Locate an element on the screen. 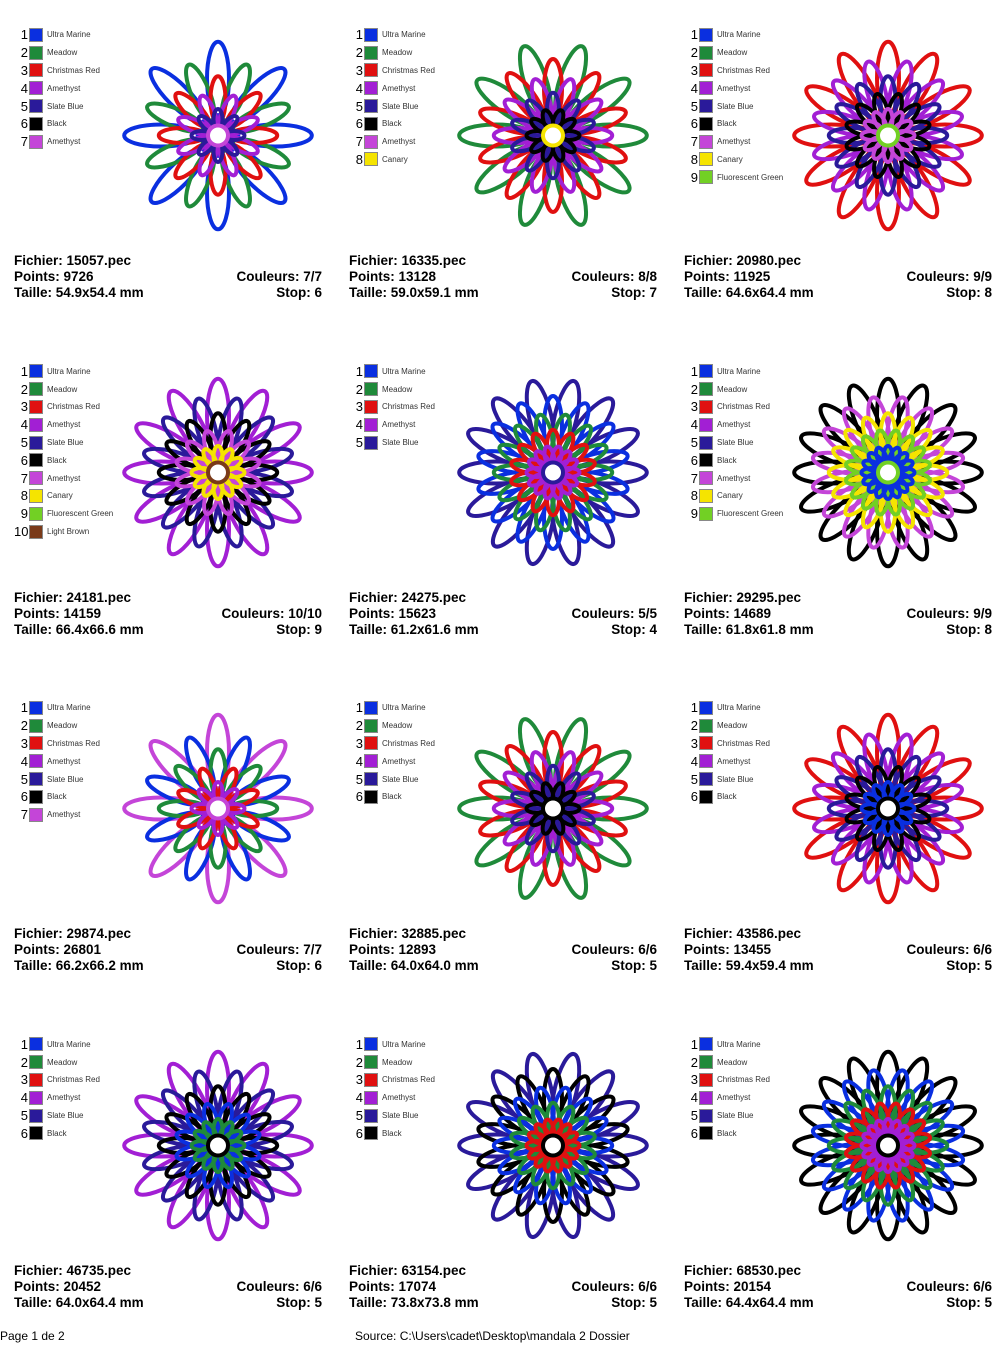  size-value: 61.8x61.8 mm is located at coordinates (769, 629).